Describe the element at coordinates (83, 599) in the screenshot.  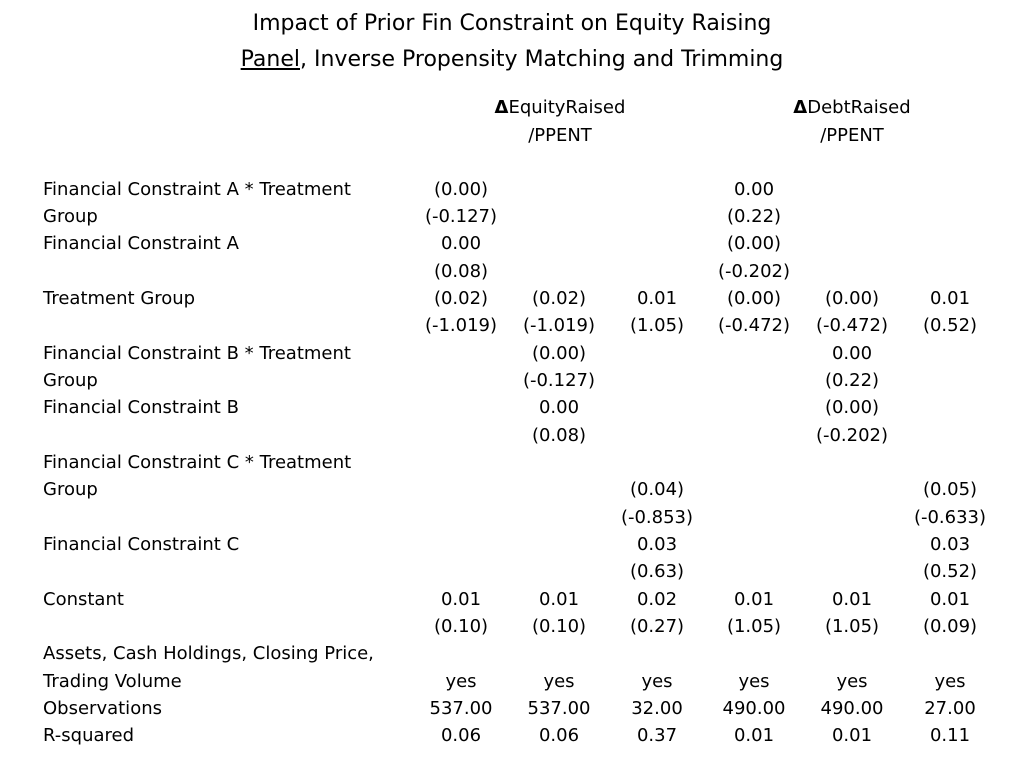
I see `row-label: Constant` at that location.